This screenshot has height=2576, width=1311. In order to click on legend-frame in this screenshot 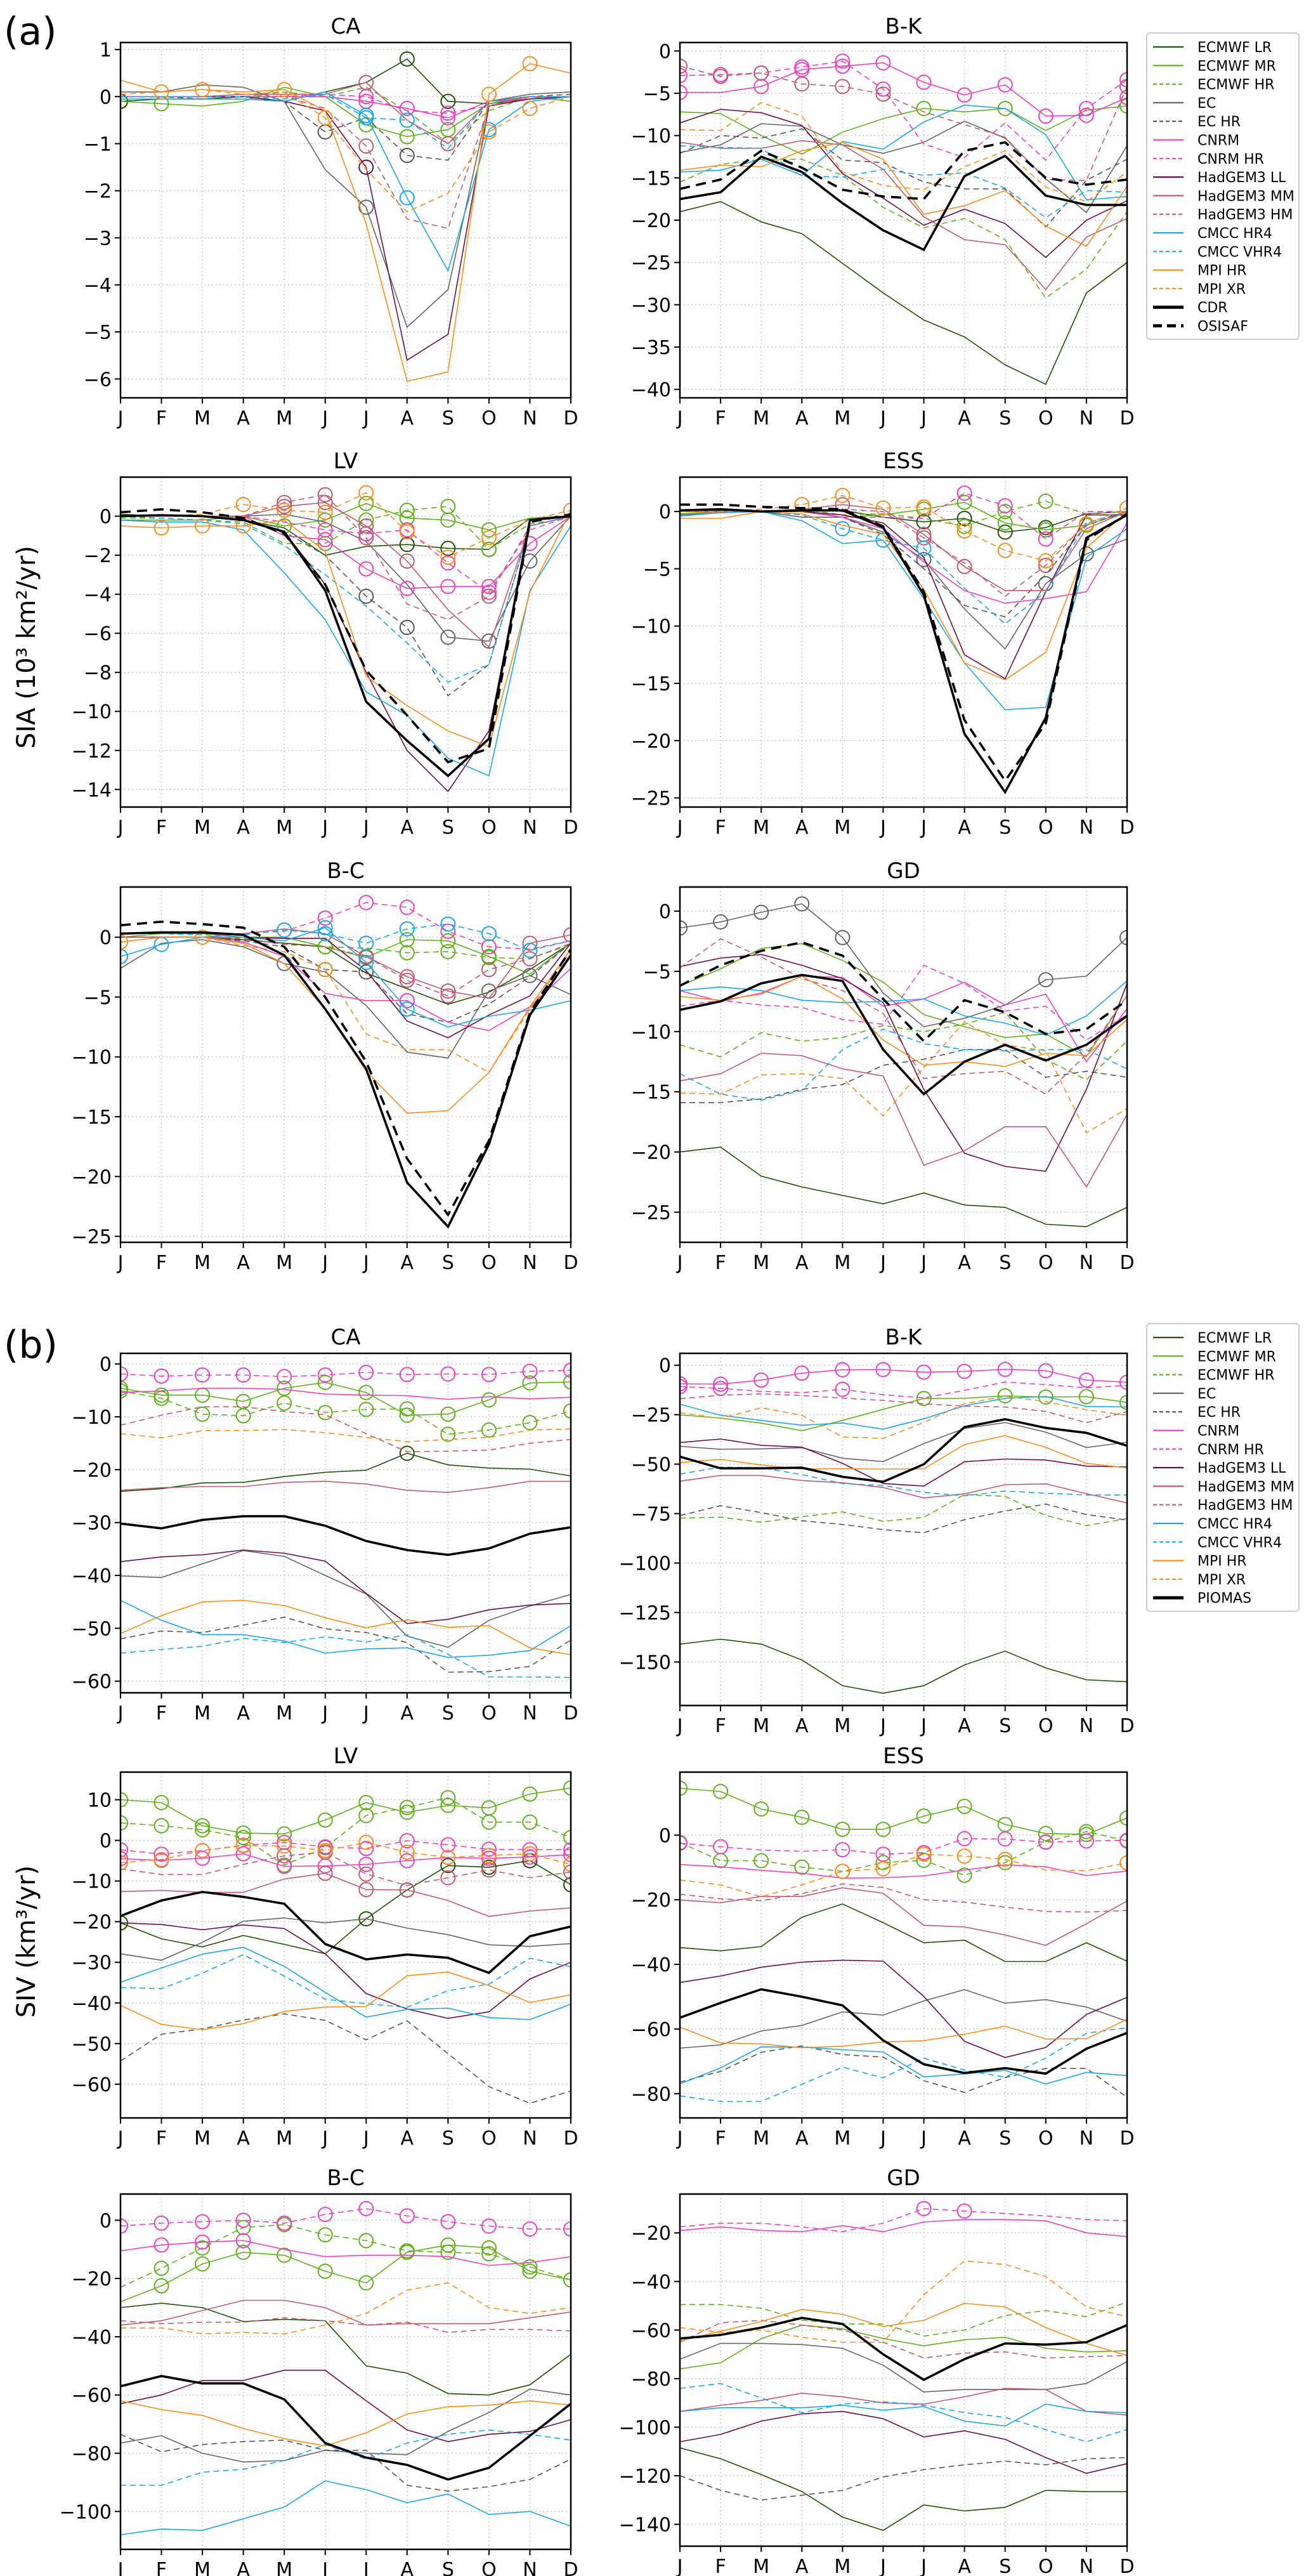, I will do `click(1223, 186)`.